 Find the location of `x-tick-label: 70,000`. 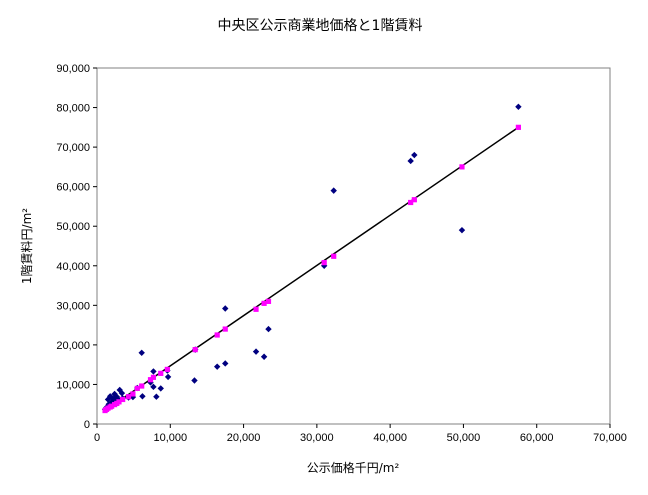

x-tick-label: 70,000 is located at coordinates (610, 438).